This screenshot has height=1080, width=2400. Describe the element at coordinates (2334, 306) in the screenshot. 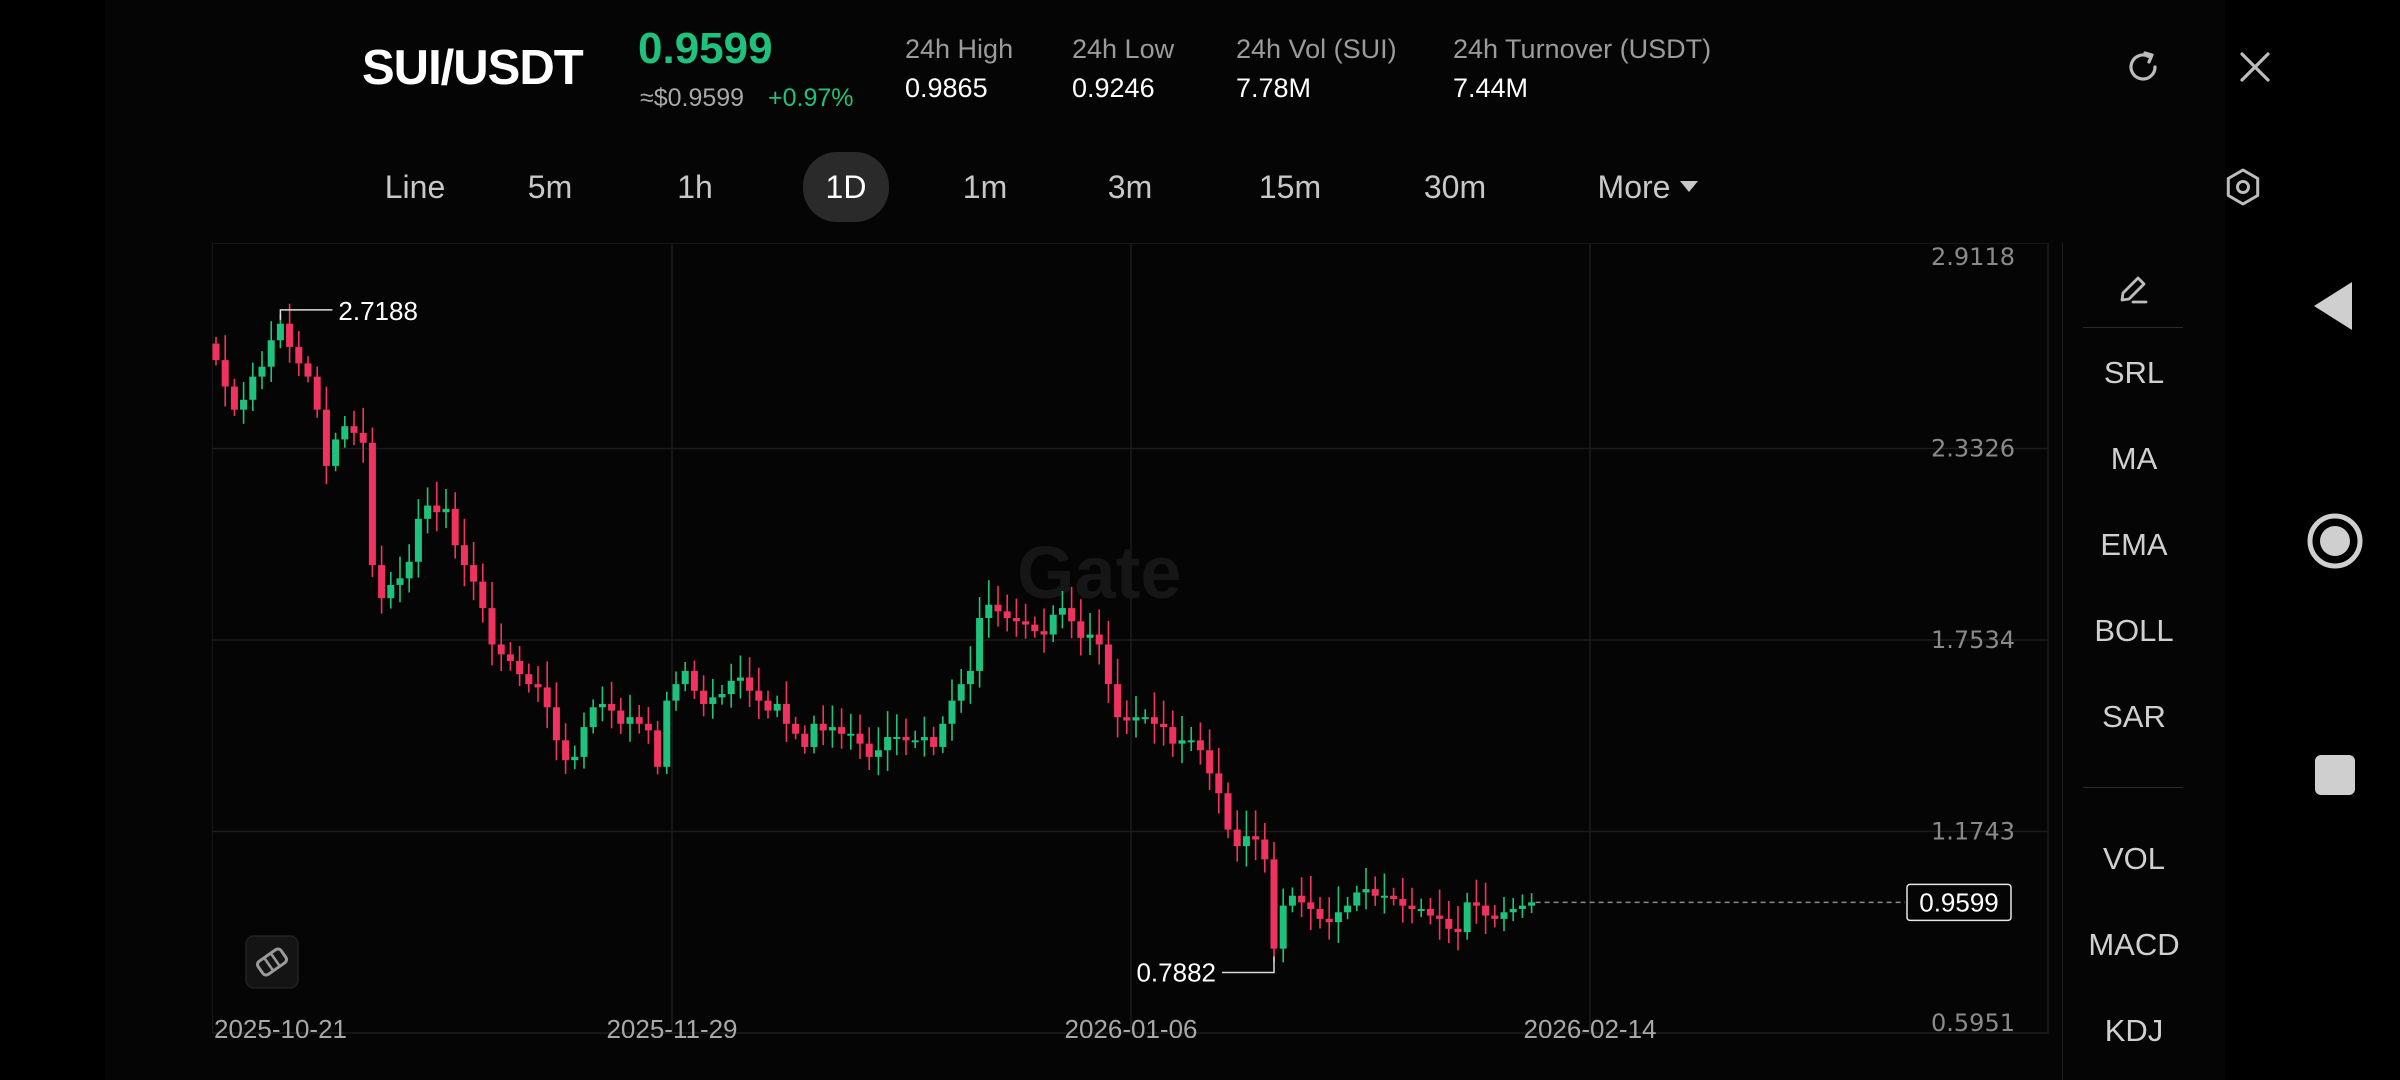

I see `nav-back-icon` at that location.